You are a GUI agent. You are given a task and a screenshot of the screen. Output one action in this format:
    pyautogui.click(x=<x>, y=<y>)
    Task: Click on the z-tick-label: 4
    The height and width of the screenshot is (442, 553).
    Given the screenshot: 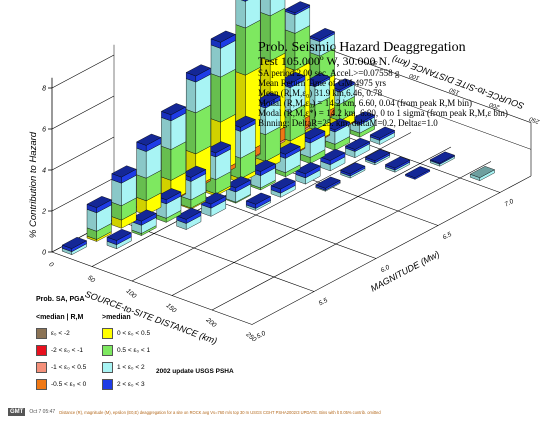 What is the action you would take?
    pyautogui.click(x=44, y=171)
    